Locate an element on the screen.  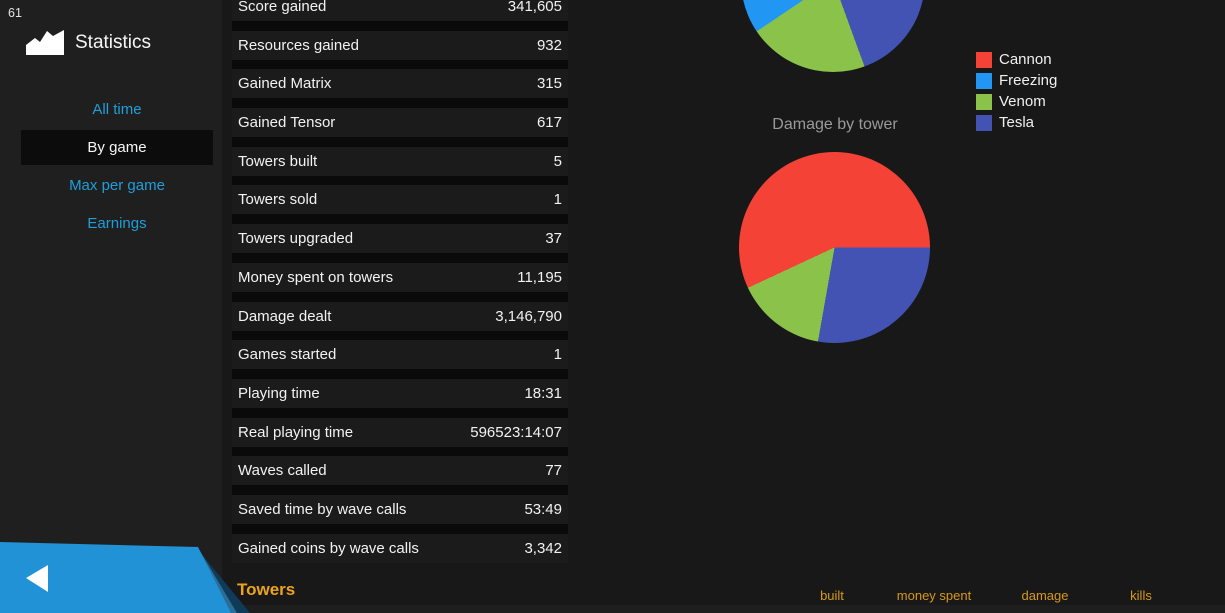
pie-chart-top is located at coordinates (833, 36).